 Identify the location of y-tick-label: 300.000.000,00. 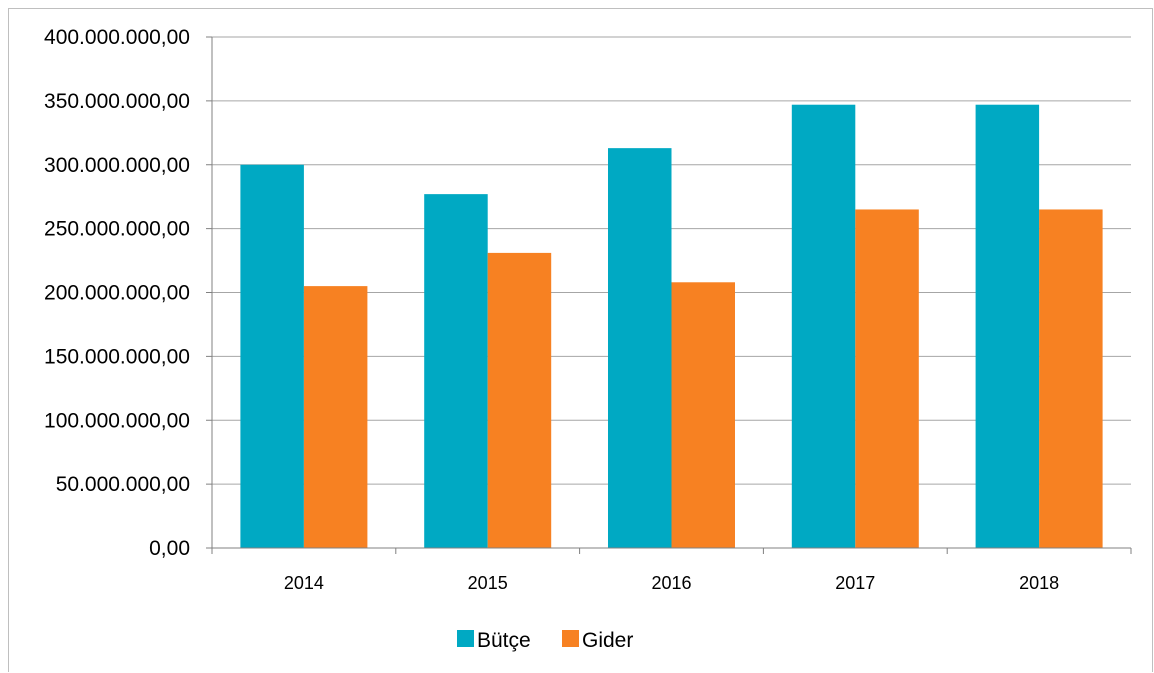
(117, 165).